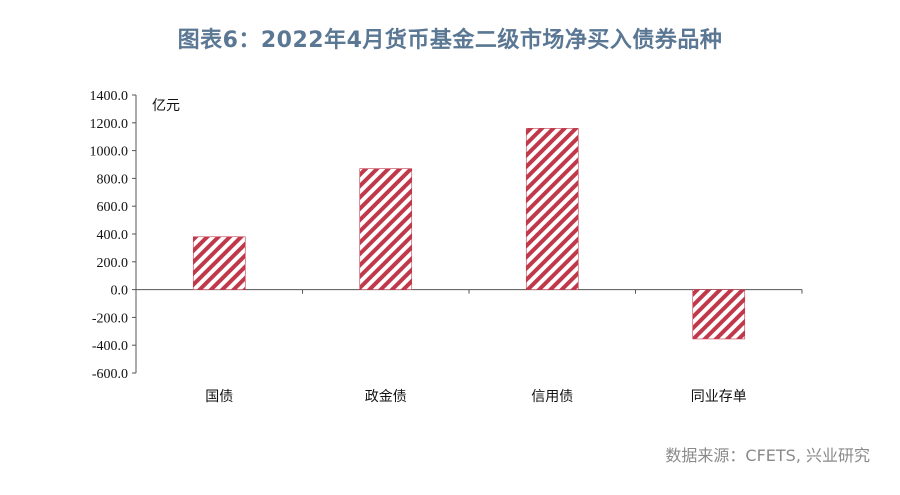  I want to click on y-tick-label: 1000.0, so click(109, 152).